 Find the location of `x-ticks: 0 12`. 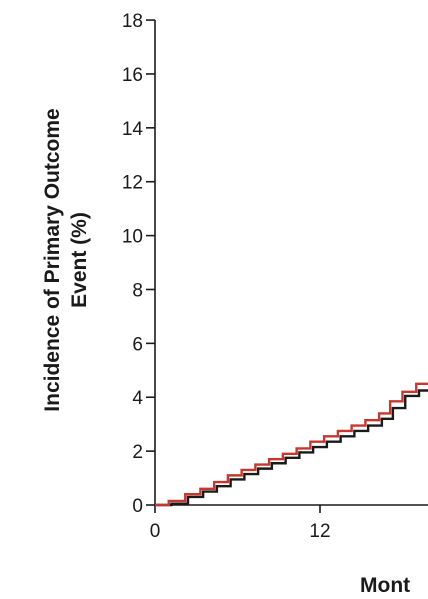

x-ticks: 0 12 is located at coordinates (240, 523).